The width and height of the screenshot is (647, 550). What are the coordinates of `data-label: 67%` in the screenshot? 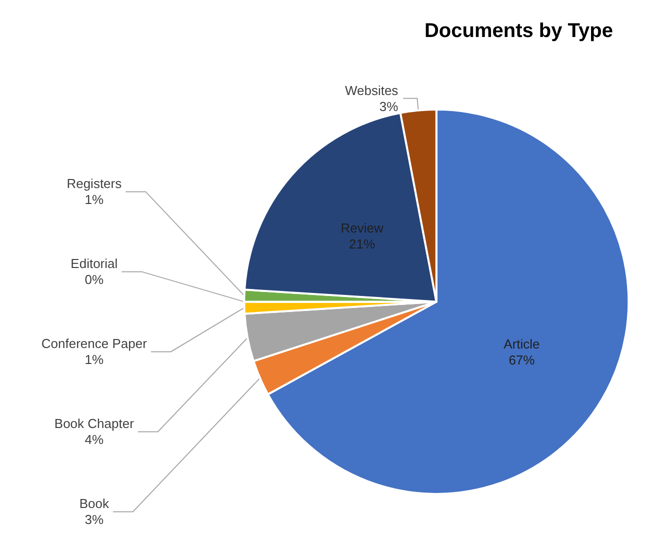 It's located at (522, 360).